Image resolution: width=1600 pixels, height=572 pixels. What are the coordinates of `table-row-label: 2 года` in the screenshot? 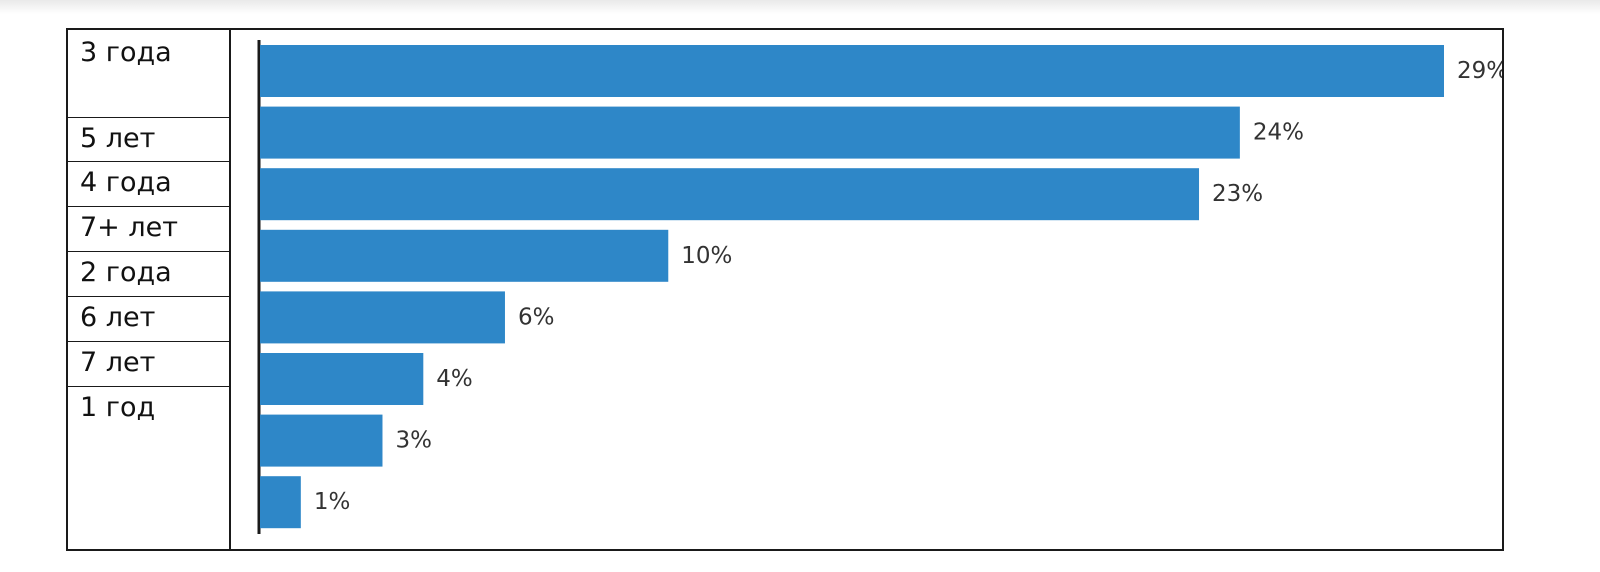 It's located at (148, 274).